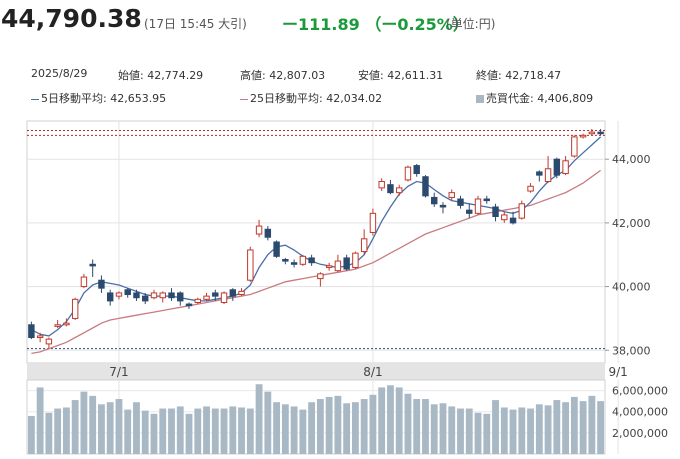 The image size is (680, 459). Describe the element at coordinates (372, 372) in the screenshot. I see `x-tick-label: 8/1` at that location.